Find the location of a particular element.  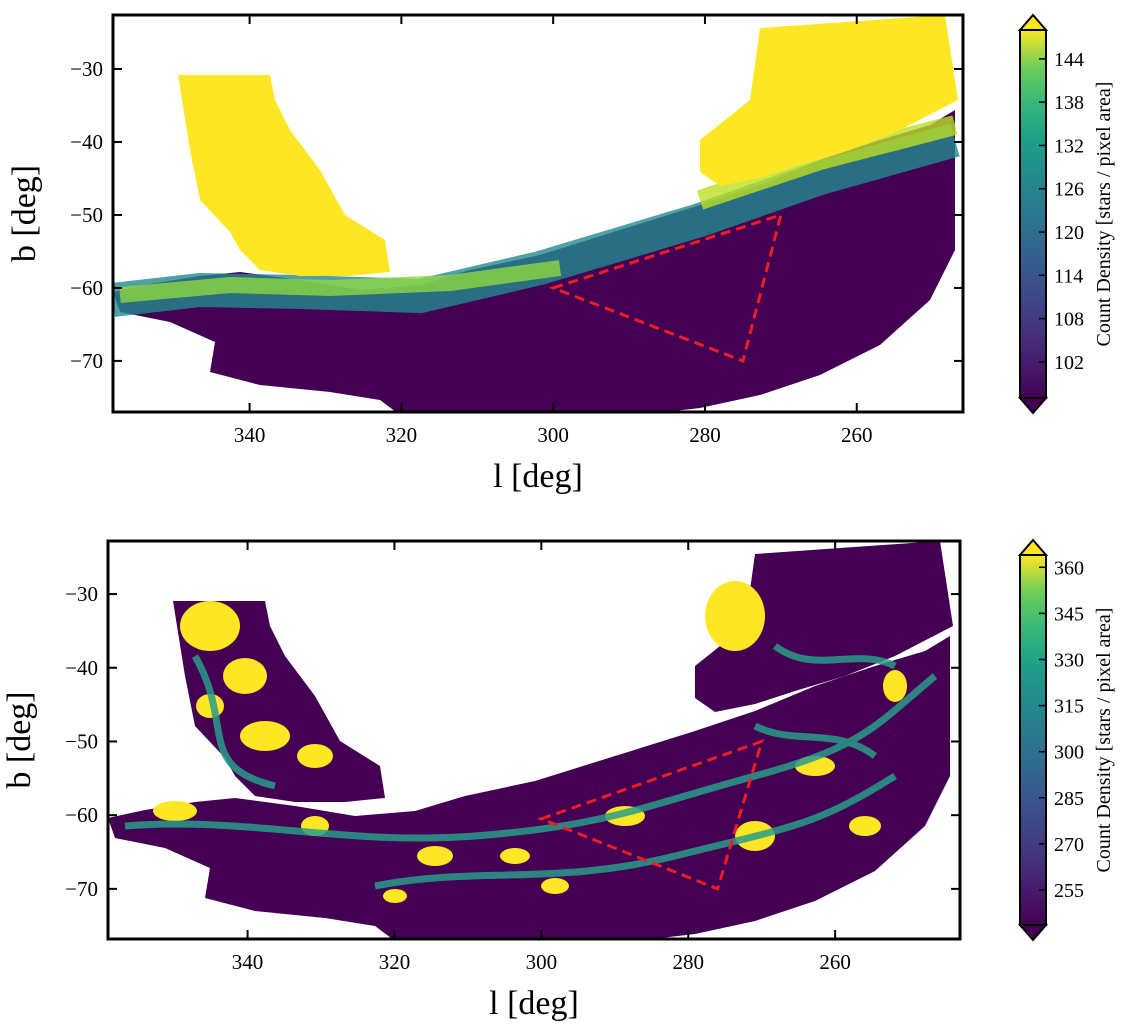

lobe-fill is located at coordinates (284, 175).